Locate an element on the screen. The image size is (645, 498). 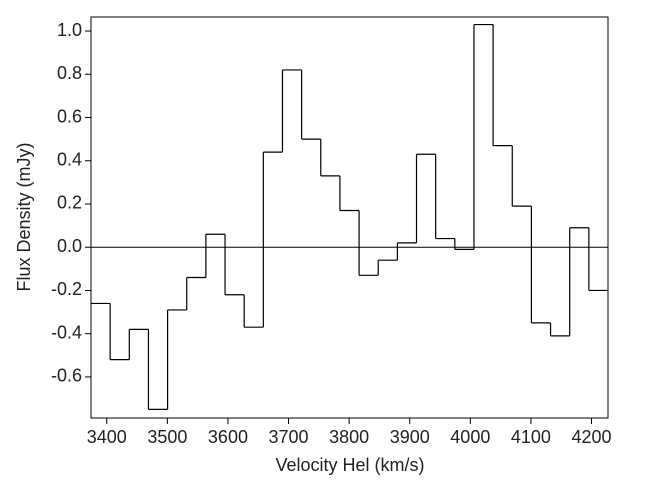
y-tick-label: 1.0 is located at coordinates (69, 30).